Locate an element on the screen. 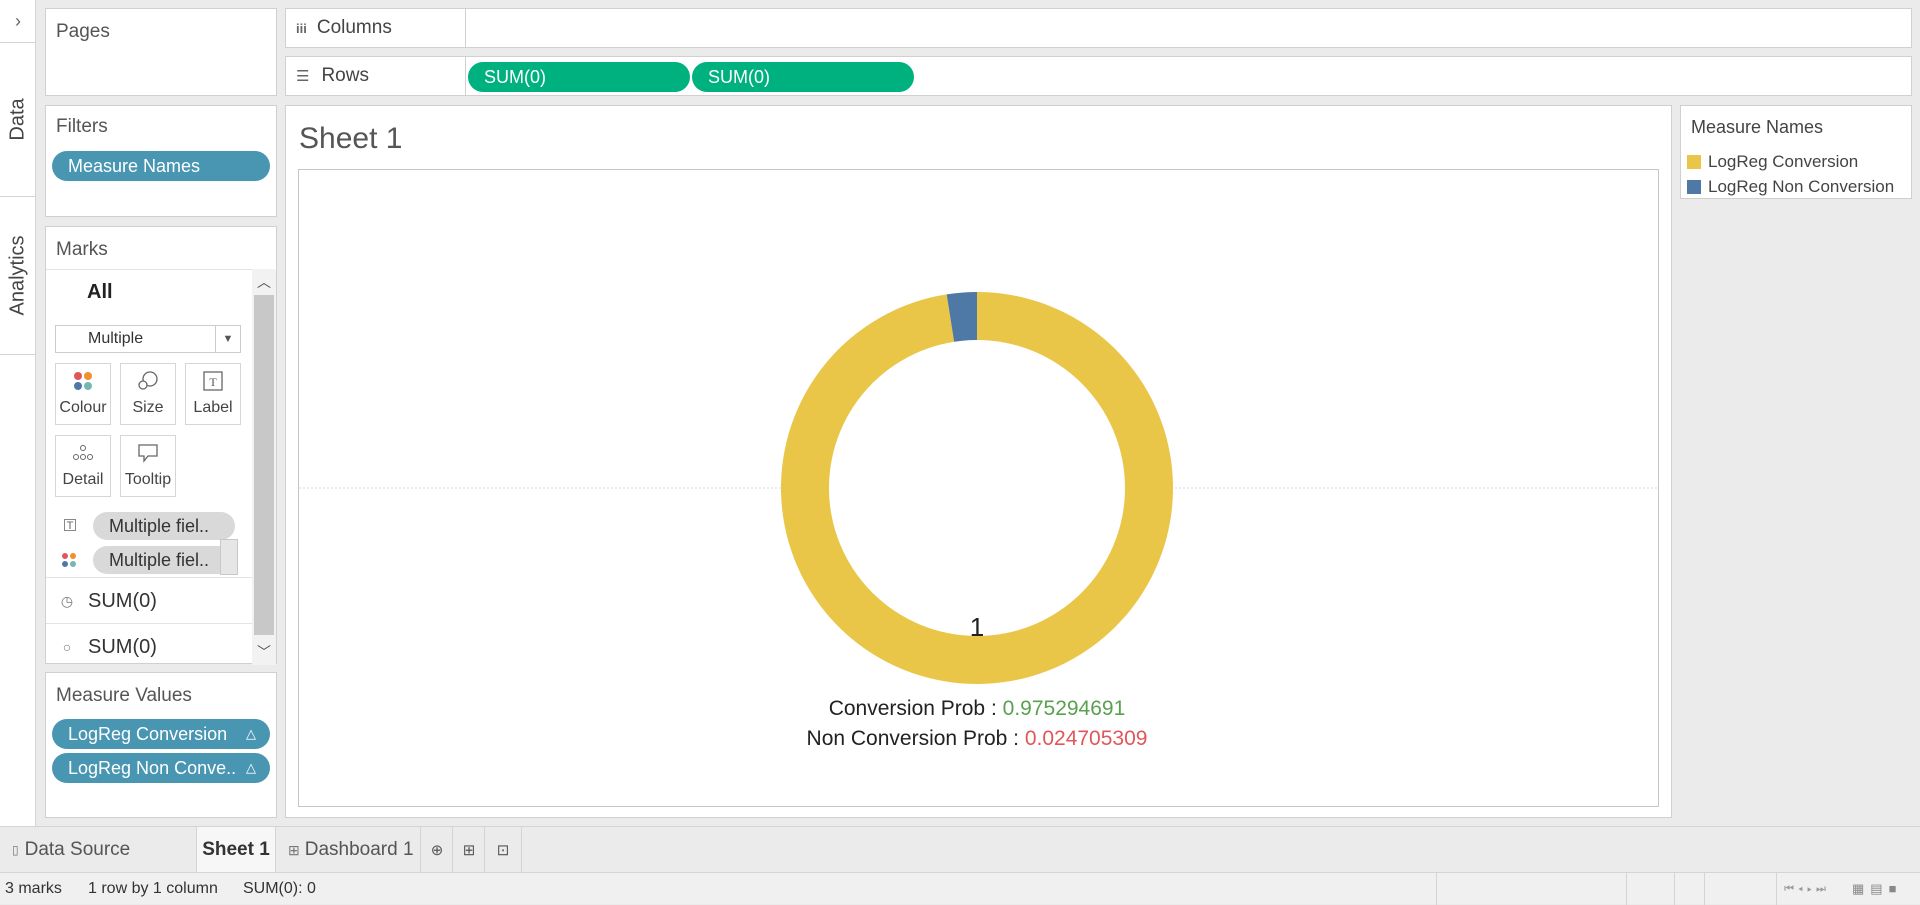 The width and height of the screenshot is (1920, 905). legend-item-label: LogReg Conversion is located at coordinates (1783, 161).